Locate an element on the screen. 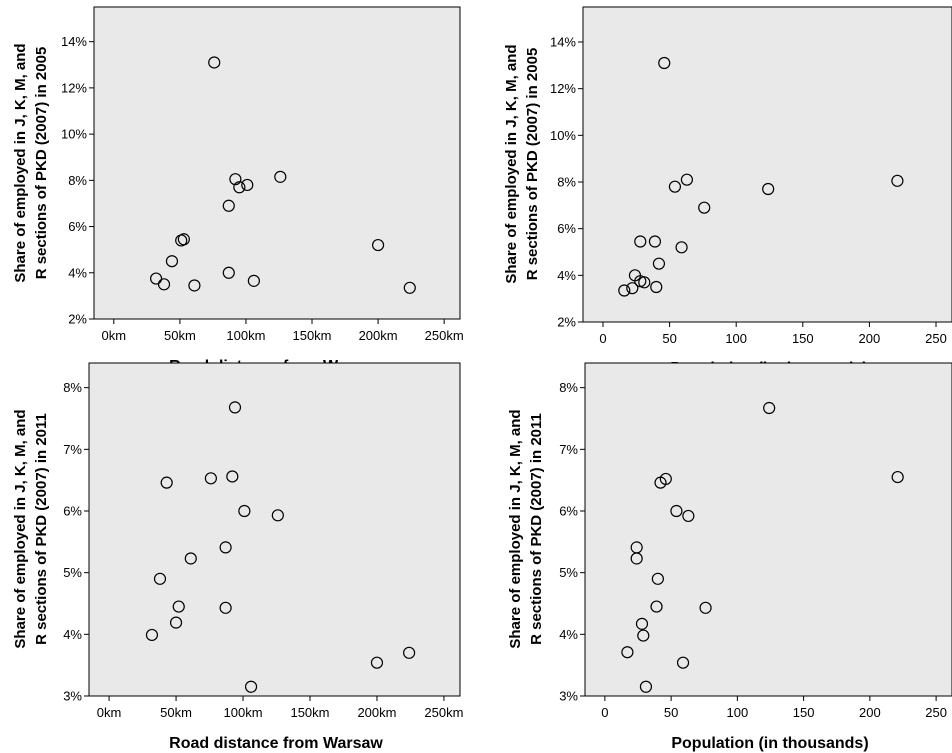  x-tick-label: 250km is located at coordinates (444, 335).